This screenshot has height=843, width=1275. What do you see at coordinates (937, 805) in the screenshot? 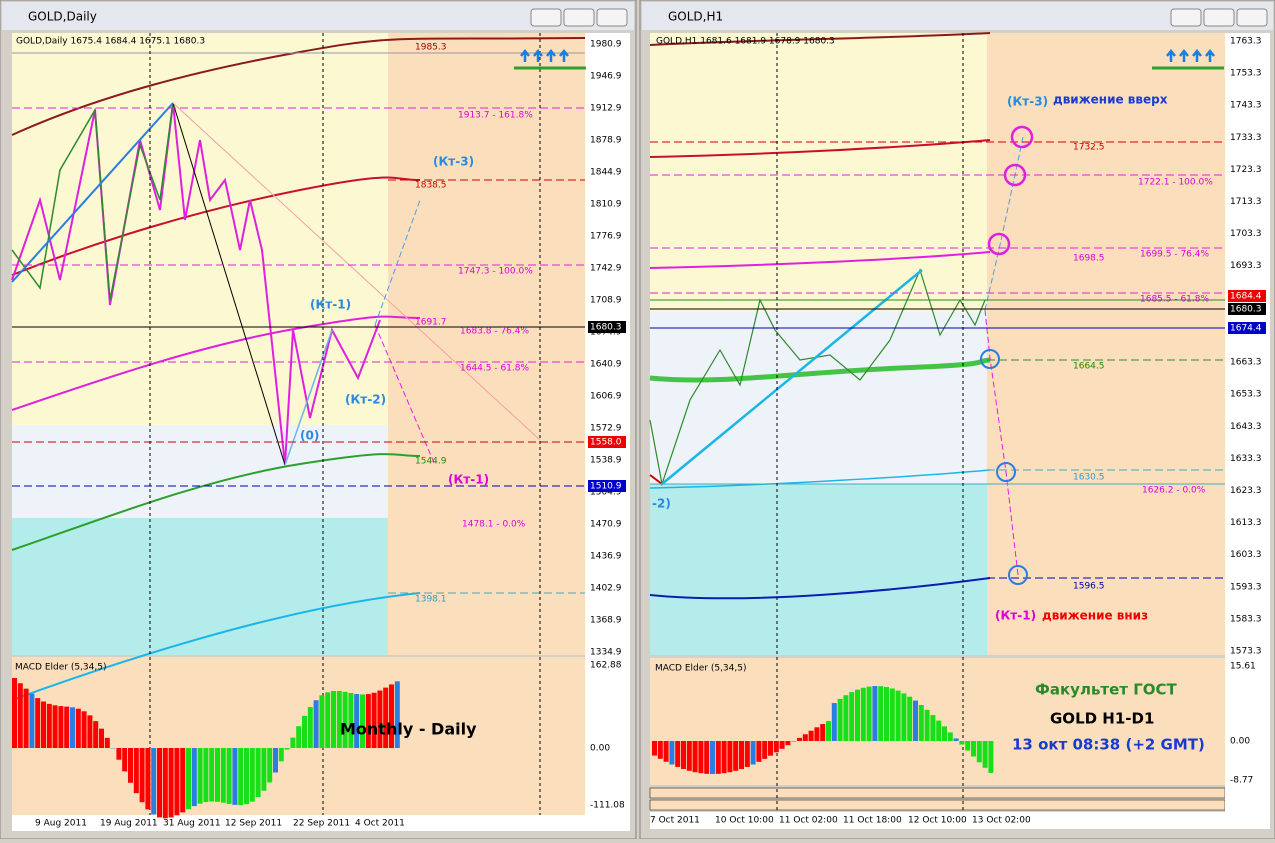
I see `empty-pane` at bounding box center [937, 805].